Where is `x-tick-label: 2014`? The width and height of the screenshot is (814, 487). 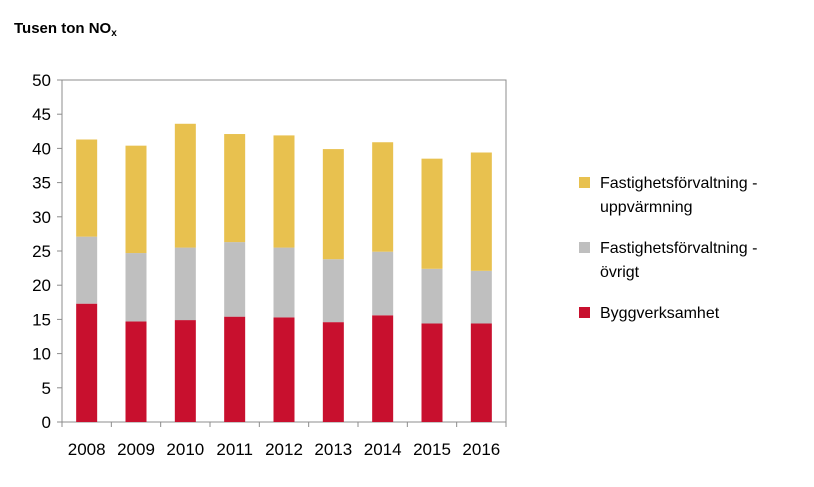 x-tick-label: 2014 is located at coordinates (383, 449).